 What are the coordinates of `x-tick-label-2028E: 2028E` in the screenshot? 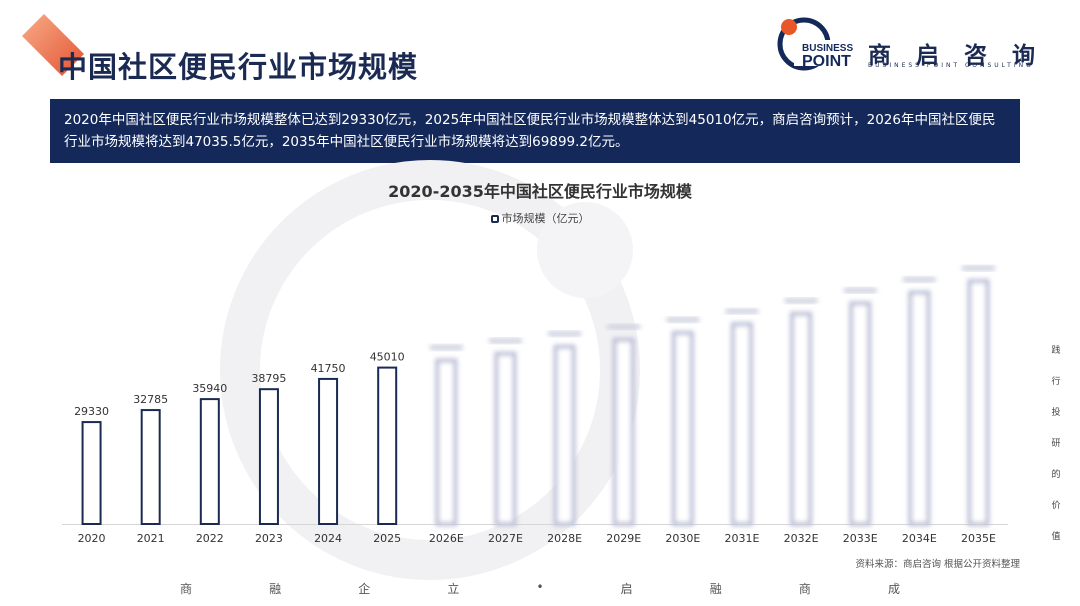 It's located at (564, 538).